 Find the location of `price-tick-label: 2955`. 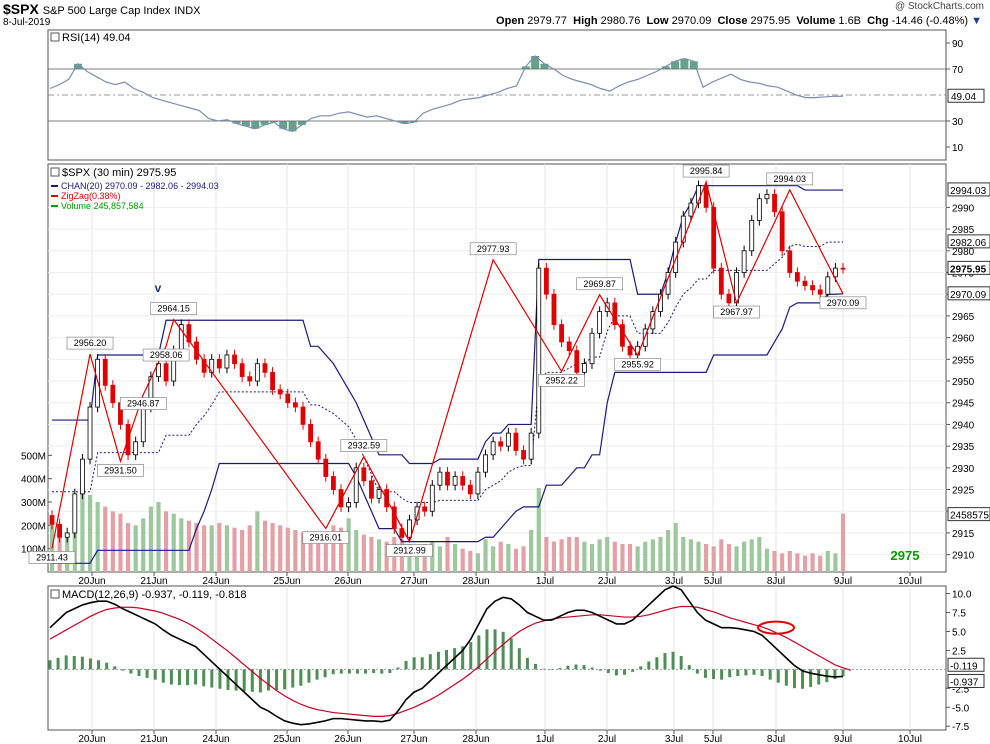

price-tick-label: 2955 is located at coordinates (963, 360).